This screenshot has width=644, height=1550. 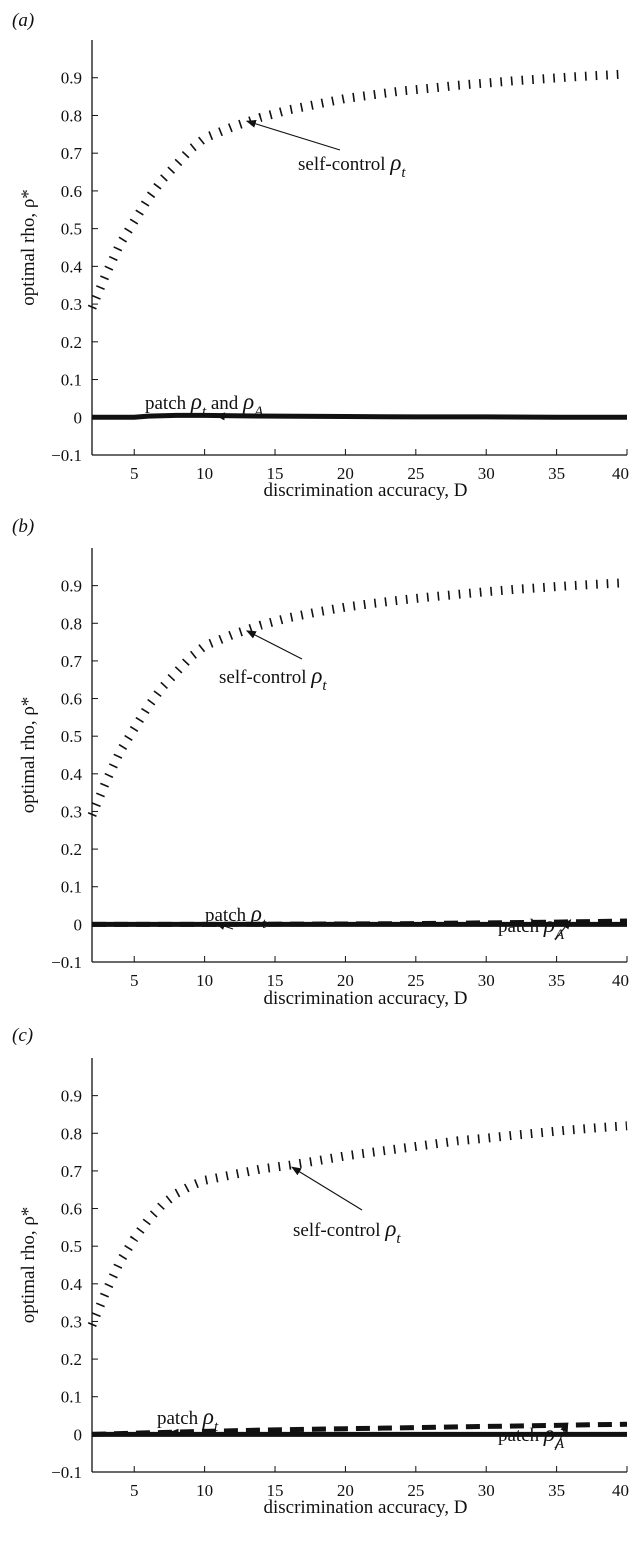 I want to click on panel-label: (b), so click(x=23, y=526).